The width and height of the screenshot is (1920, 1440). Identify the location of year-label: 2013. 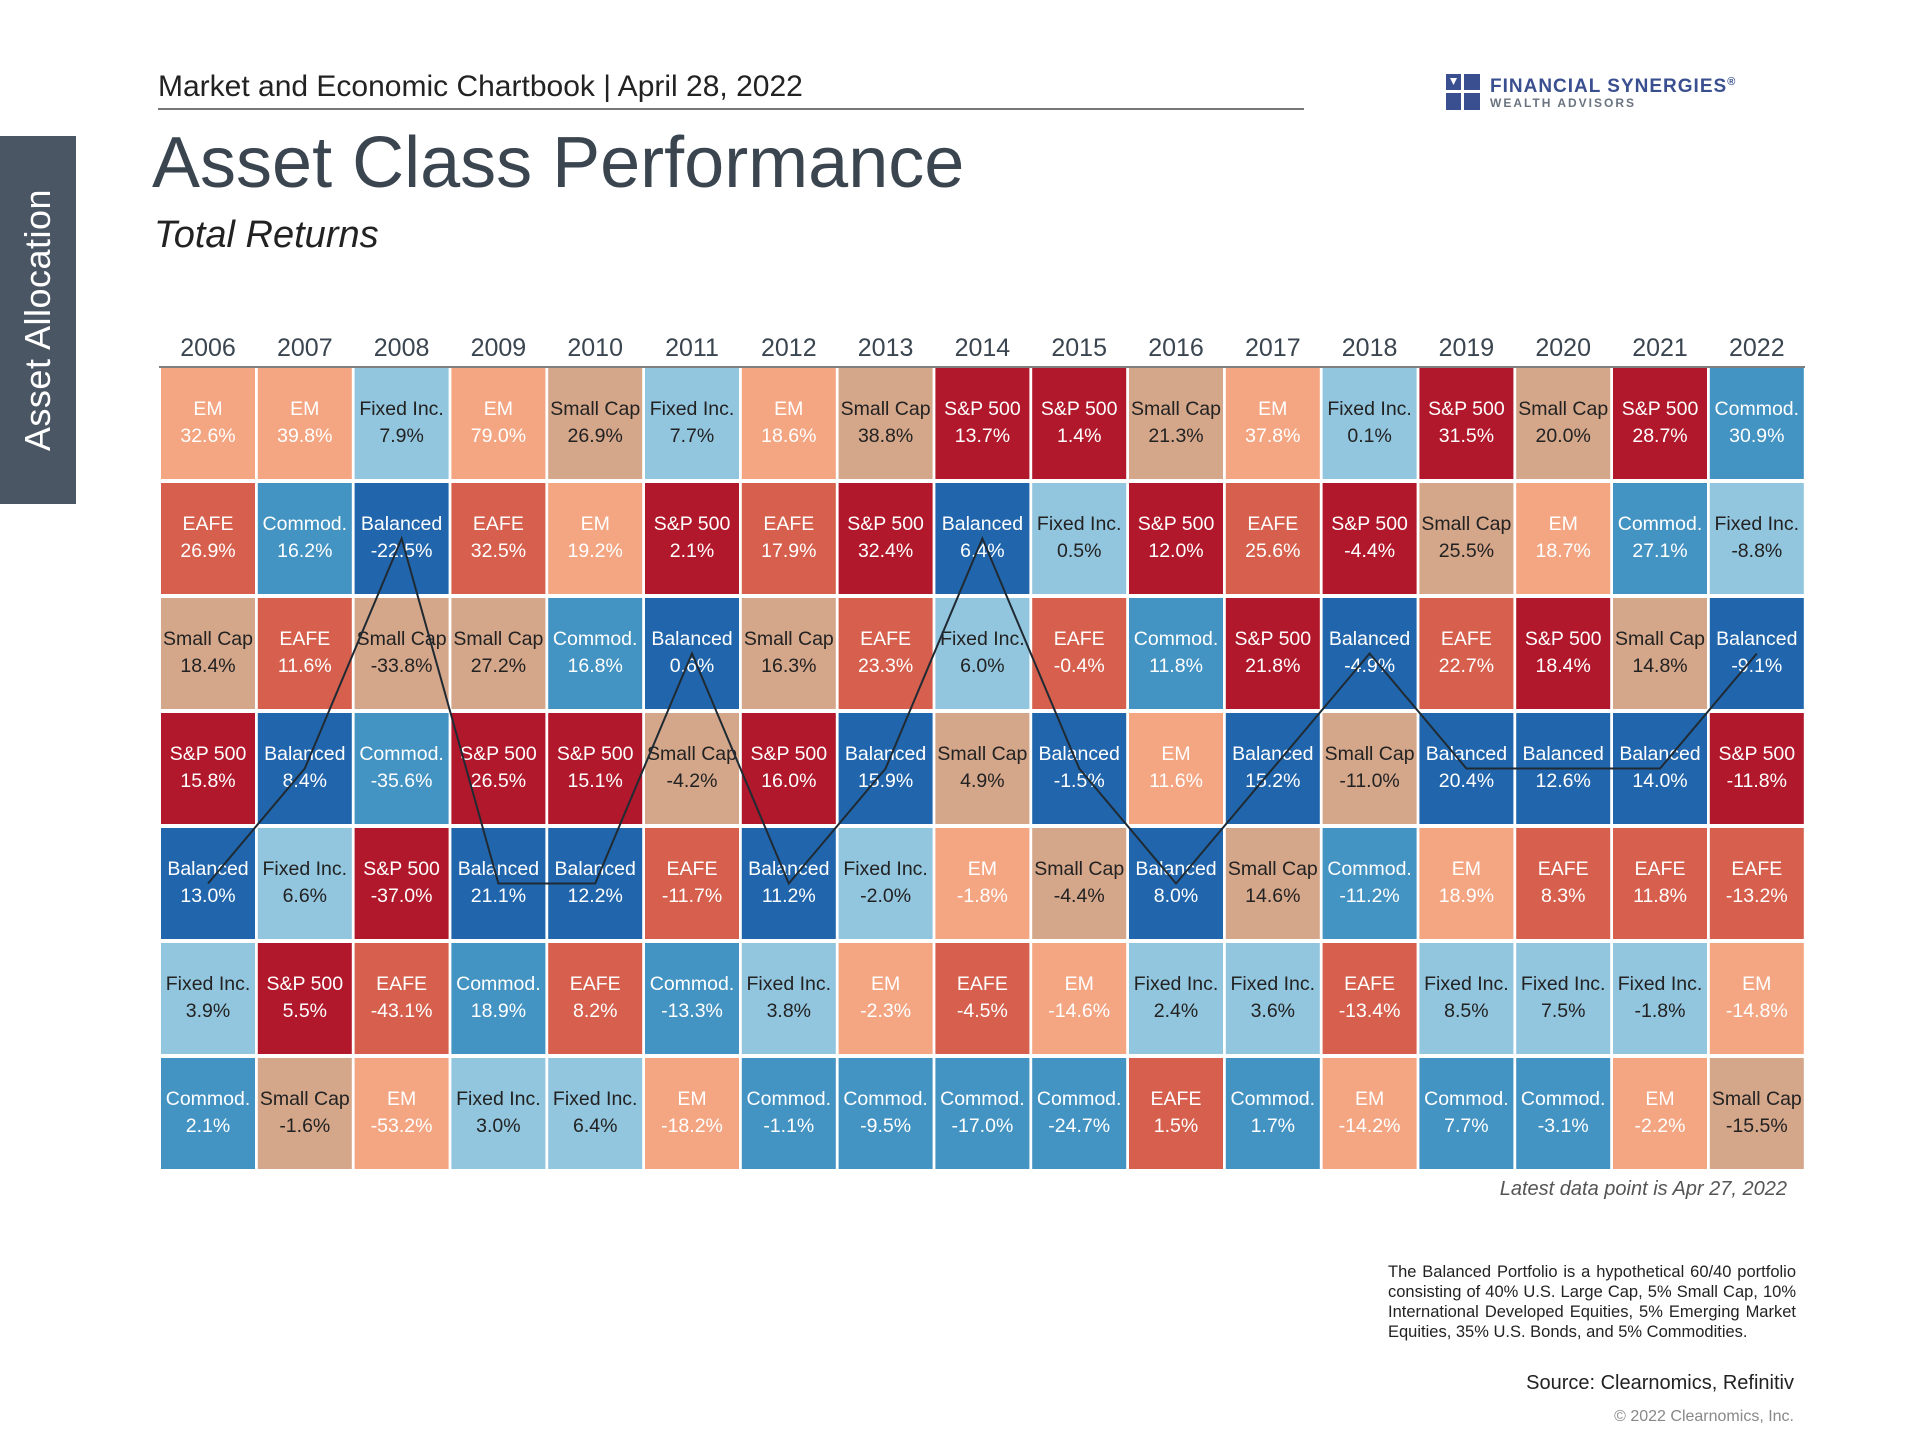
(886, 348).